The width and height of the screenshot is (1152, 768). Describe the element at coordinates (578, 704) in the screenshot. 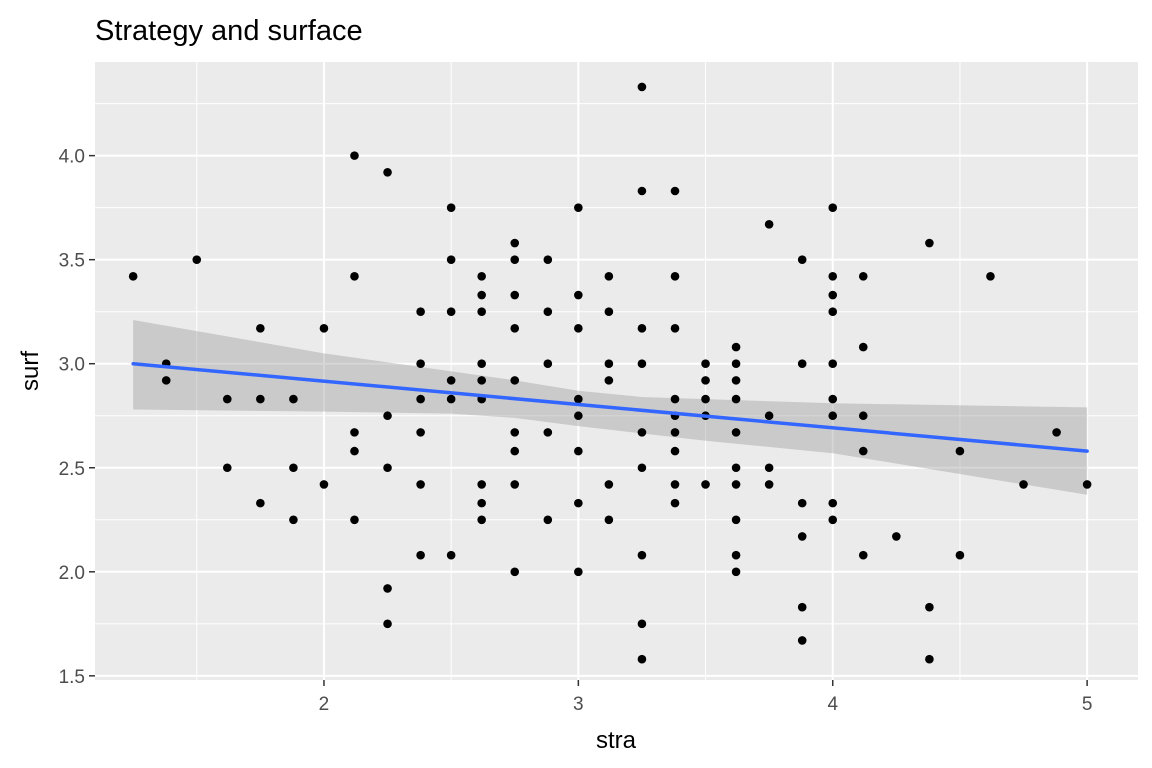

I see `x-tick-label: 3` at that location.